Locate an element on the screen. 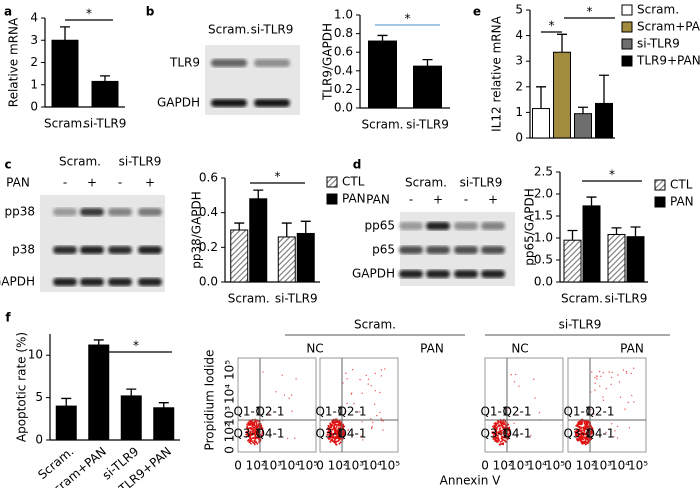  significance-mark: * is located at coordinates (552, 26).